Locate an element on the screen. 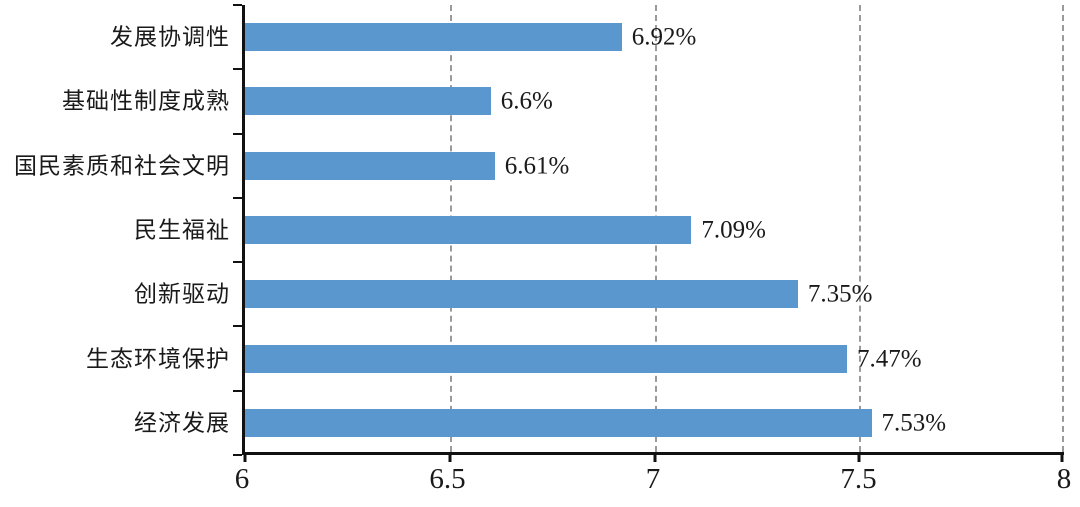  category-label: 创新驱动 is located at coordinates (182, 294).